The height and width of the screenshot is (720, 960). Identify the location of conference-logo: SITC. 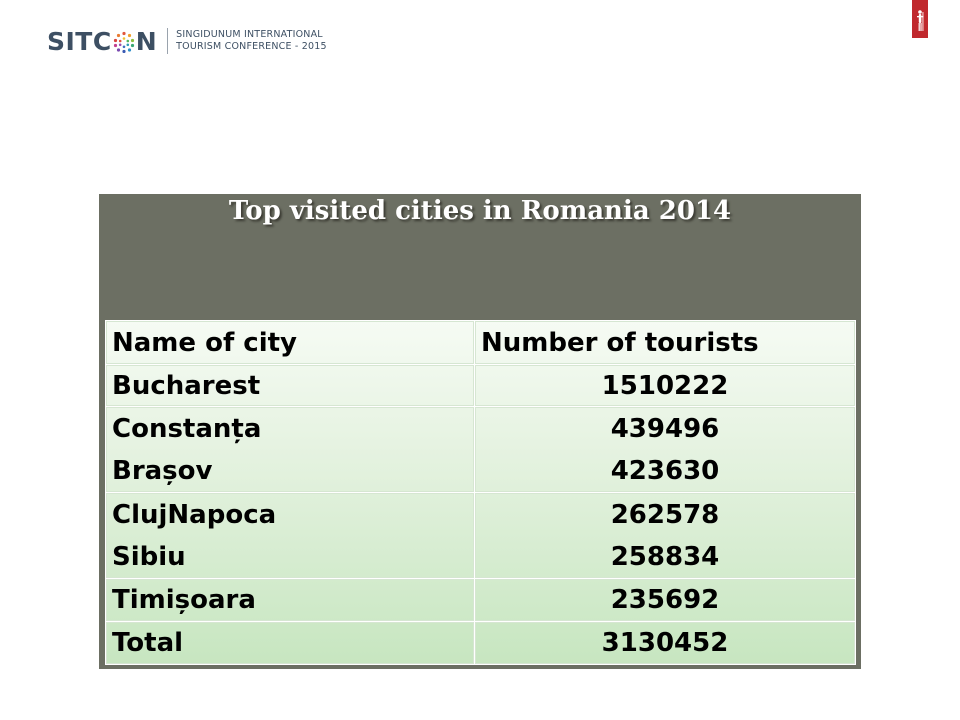
(187, 41).